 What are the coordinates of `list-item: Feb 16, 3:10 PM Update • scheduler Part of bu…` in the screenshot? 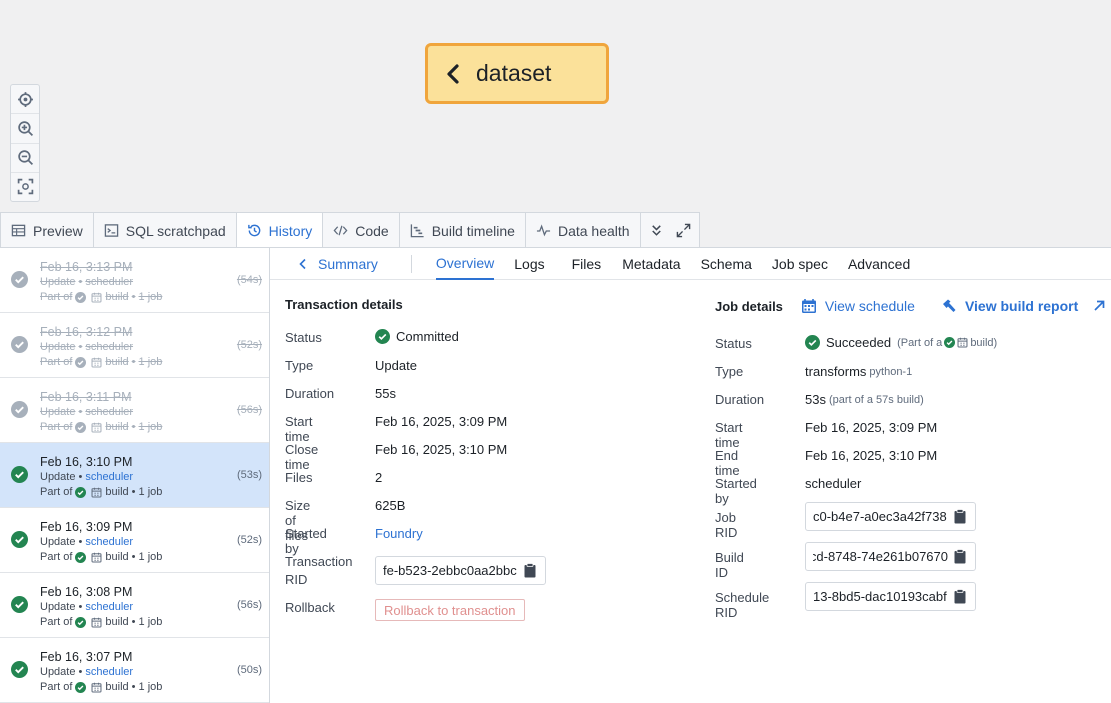 It's located at (134, 475).